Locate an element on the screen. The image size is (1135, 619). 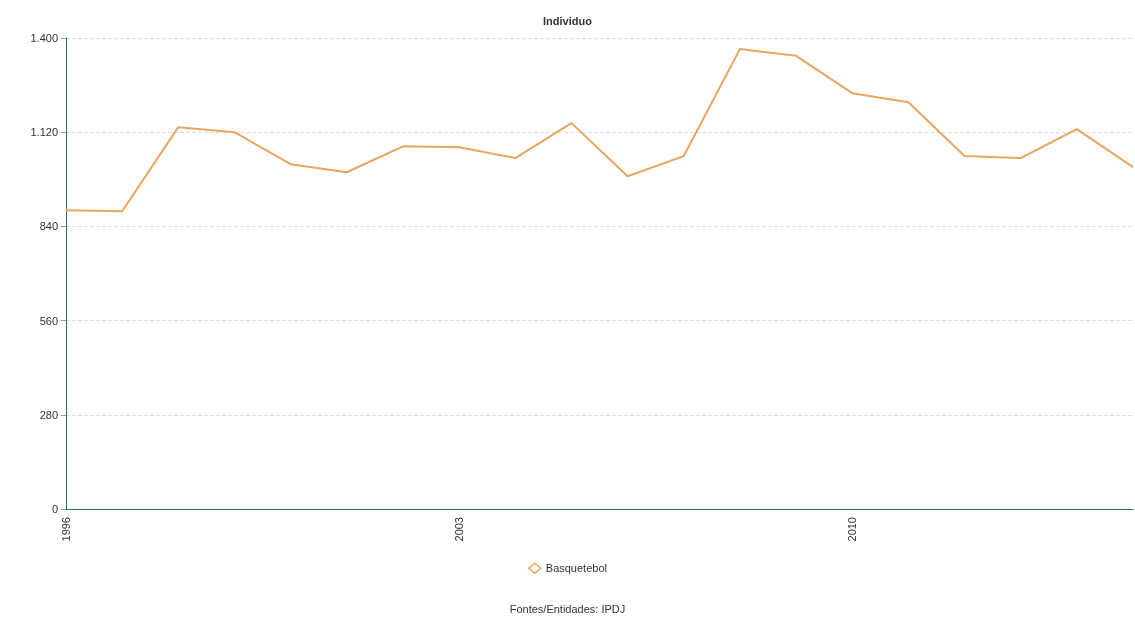
y-tick-label: 840 is located at coordinates (48, 226).